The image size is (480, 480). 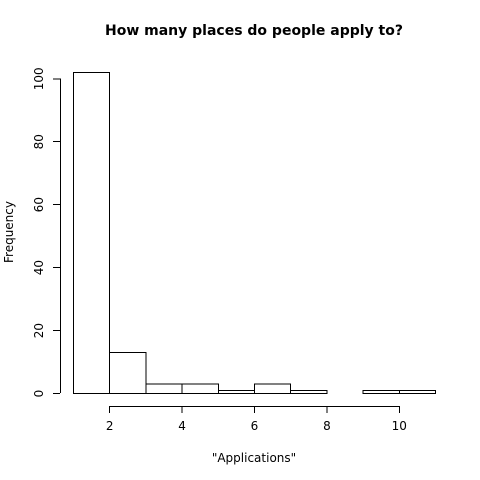 What do you see at coordinates (254, 31) in the screenshot?
I see `chart-title: How many places do people apply to?` at bounding box center [254, 31].